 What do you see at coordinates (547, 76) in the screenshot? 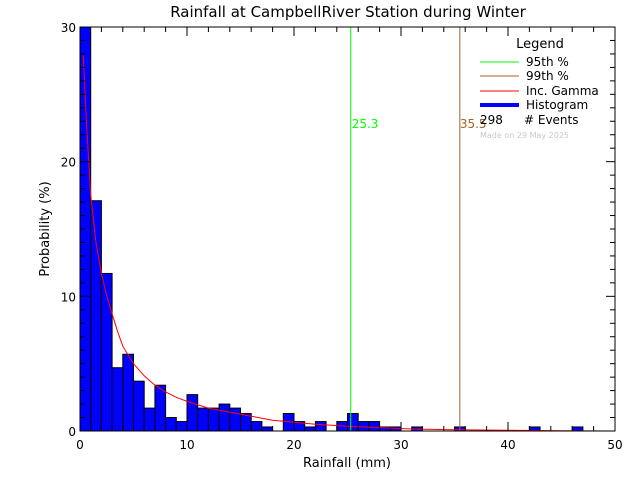
I see `legend-99-label: 99th %` at bounding box center [547, 76].